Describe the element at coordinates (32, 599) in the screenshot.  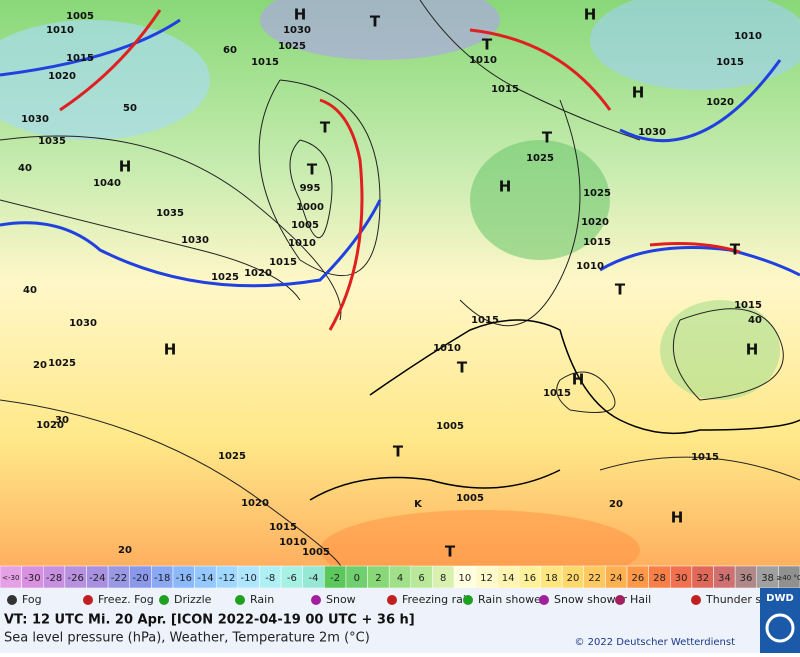
I see `legend-label: Fog` at that location.